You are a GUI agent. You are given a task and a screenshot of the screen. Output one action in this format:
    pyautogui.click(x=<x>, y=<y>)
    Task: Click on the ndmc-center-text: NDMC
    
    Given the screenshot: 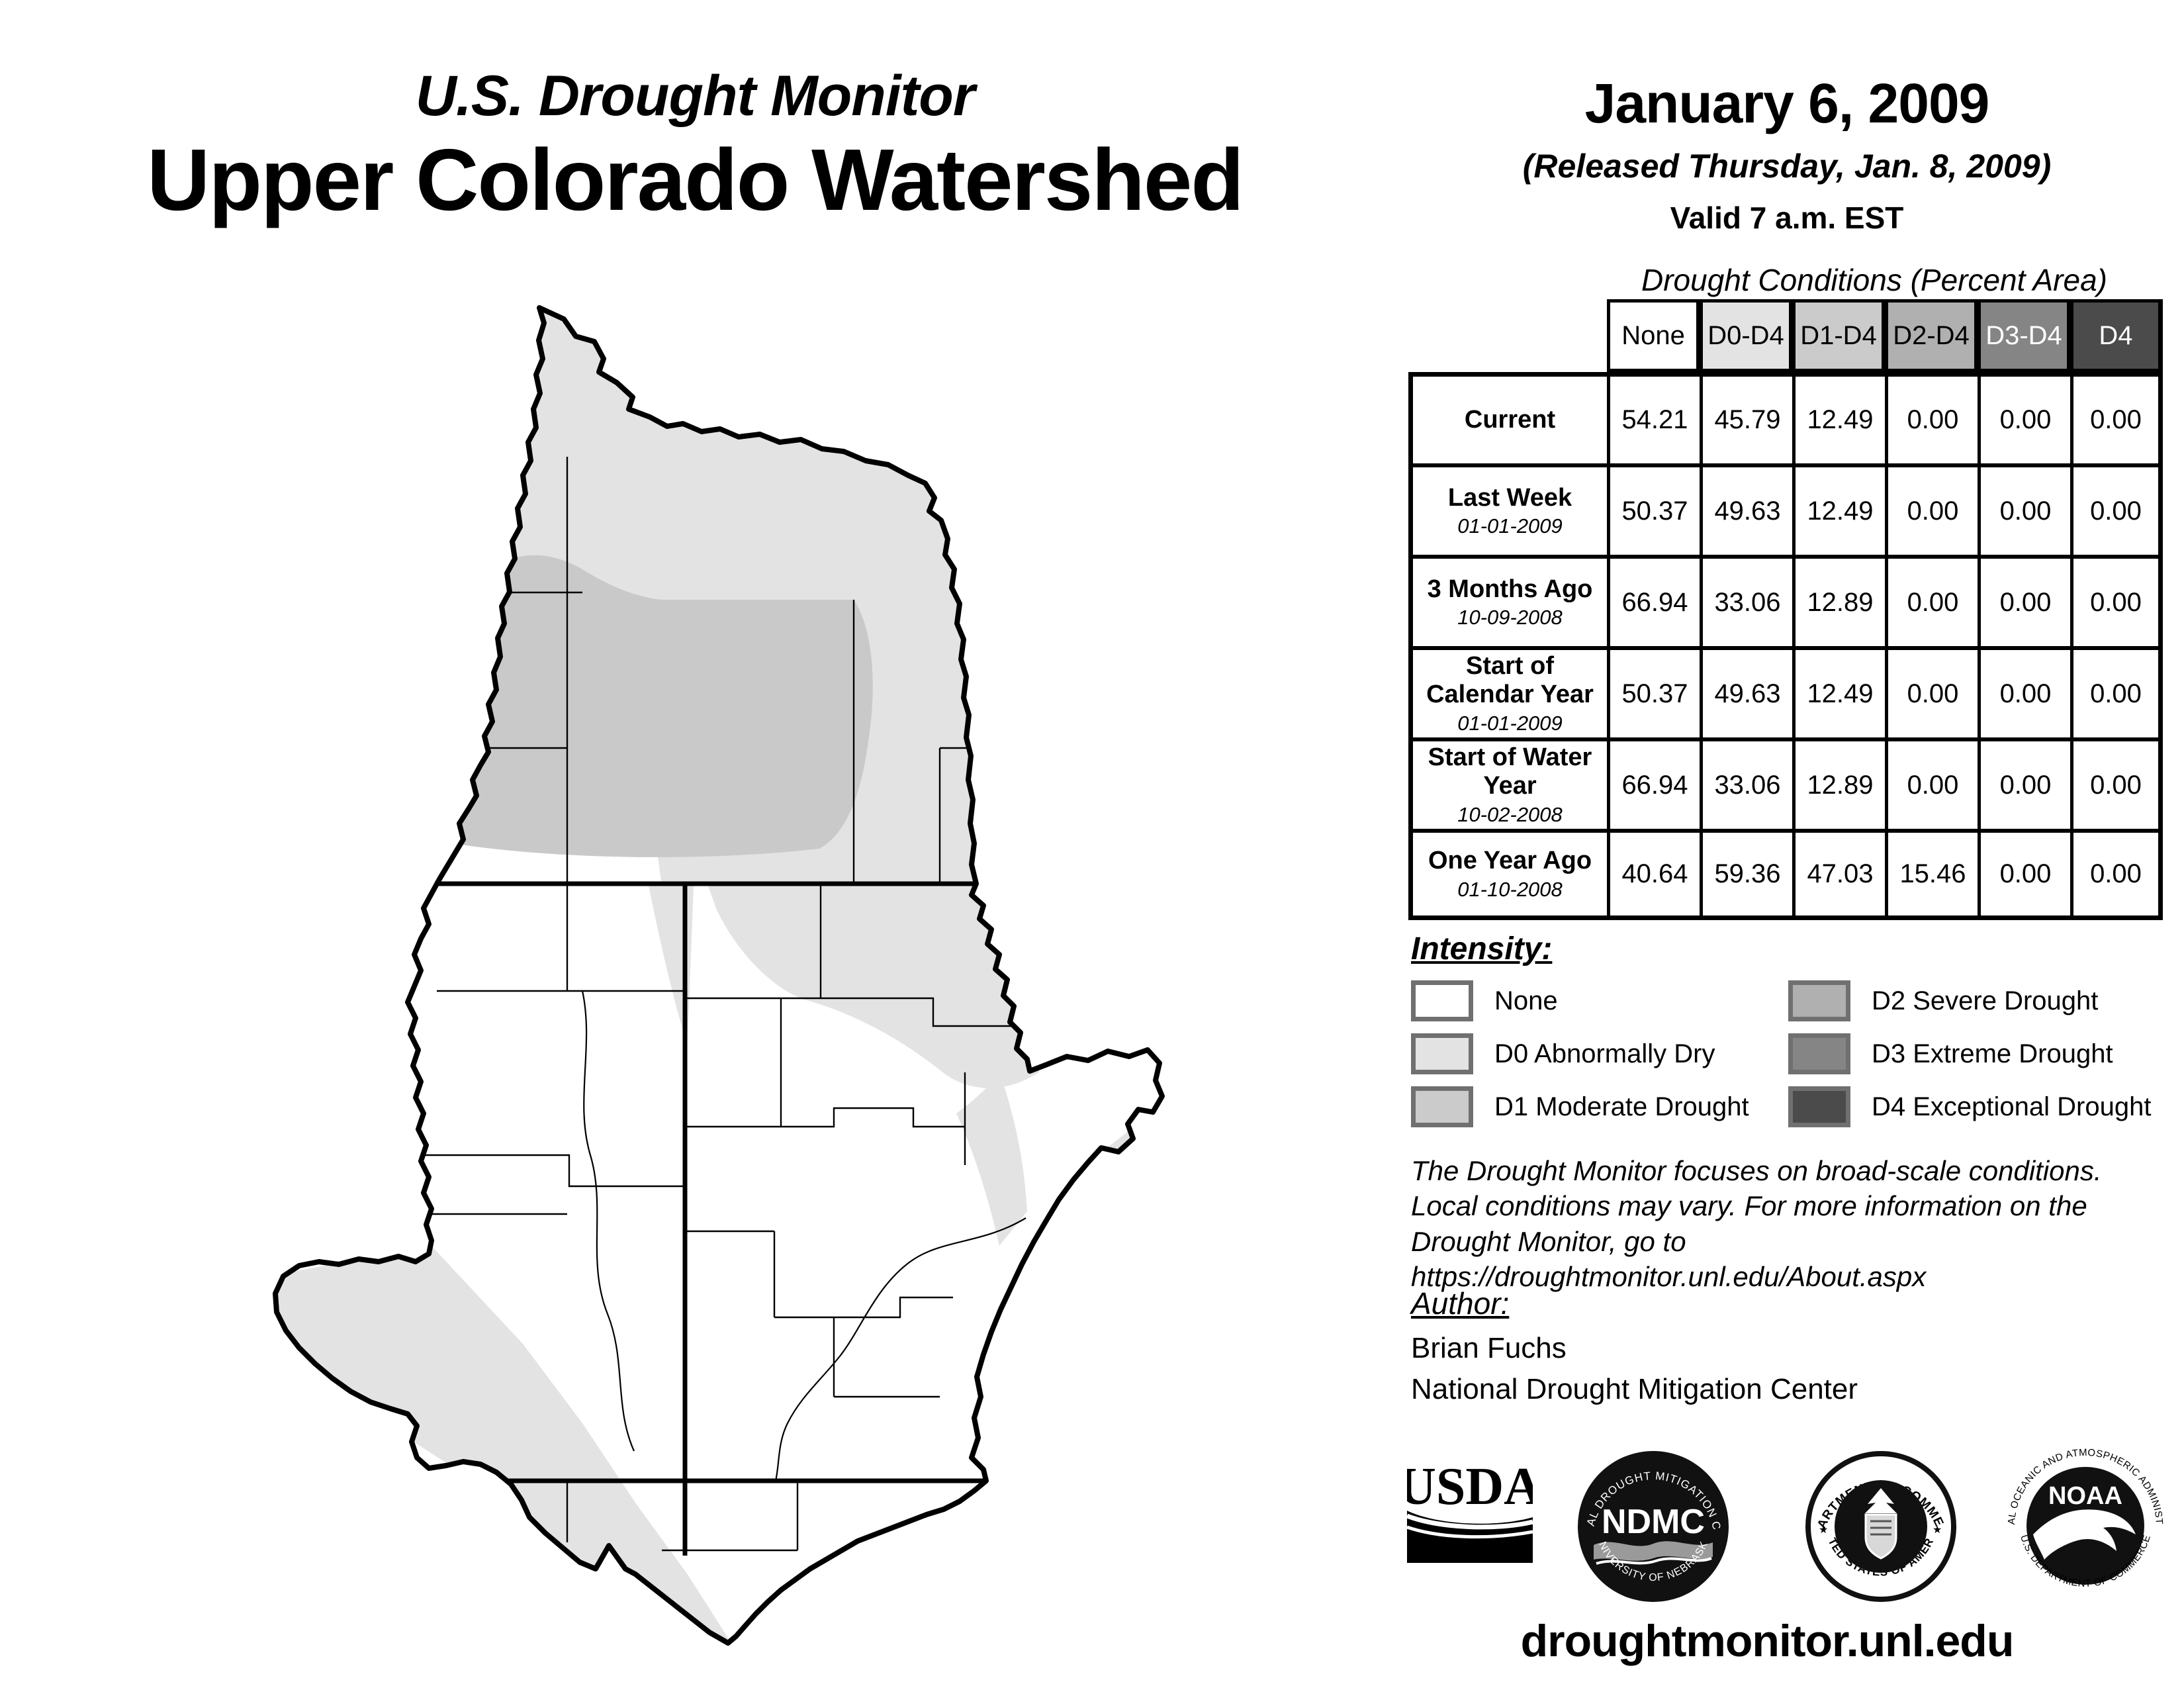 What is the action you would take?
    pyautogui.click(x=1653, y=1522)
    